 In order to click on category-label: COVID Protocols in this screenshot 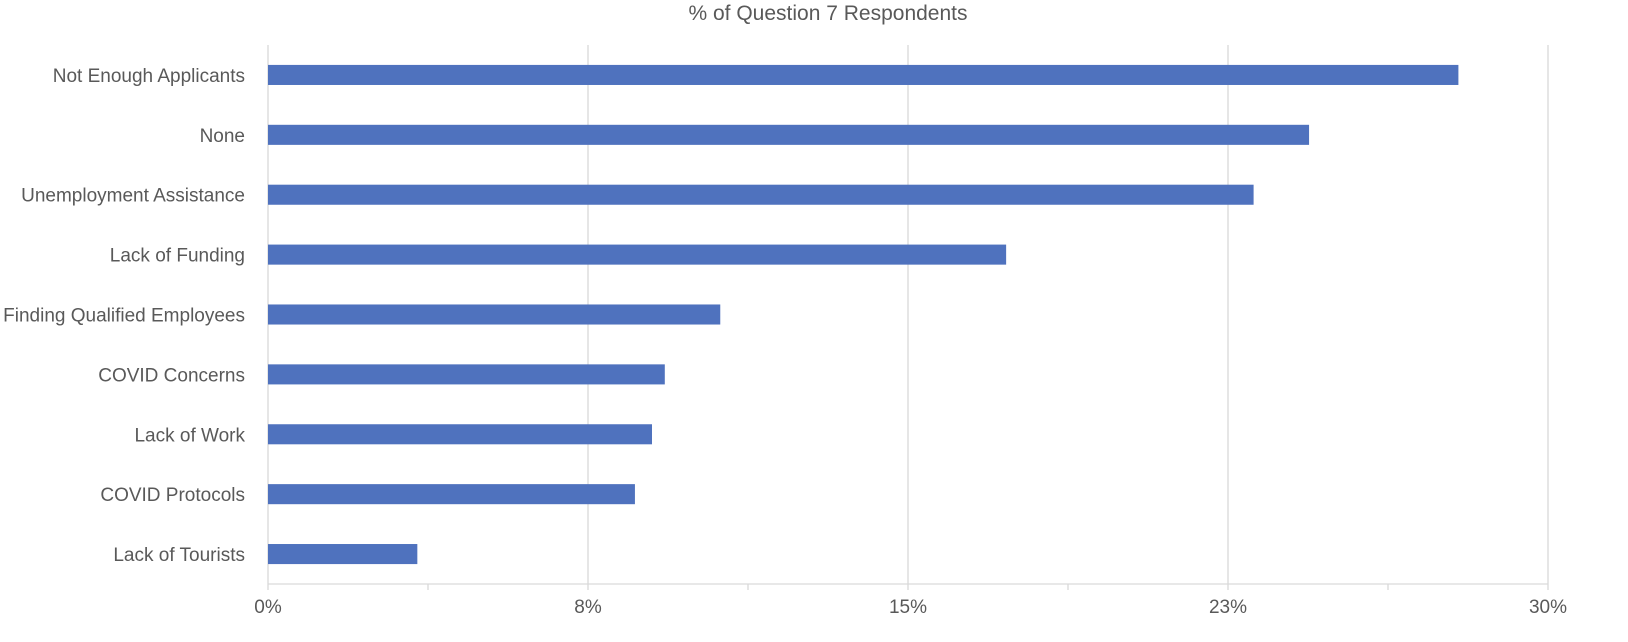, I will do `click(172, 495)`.